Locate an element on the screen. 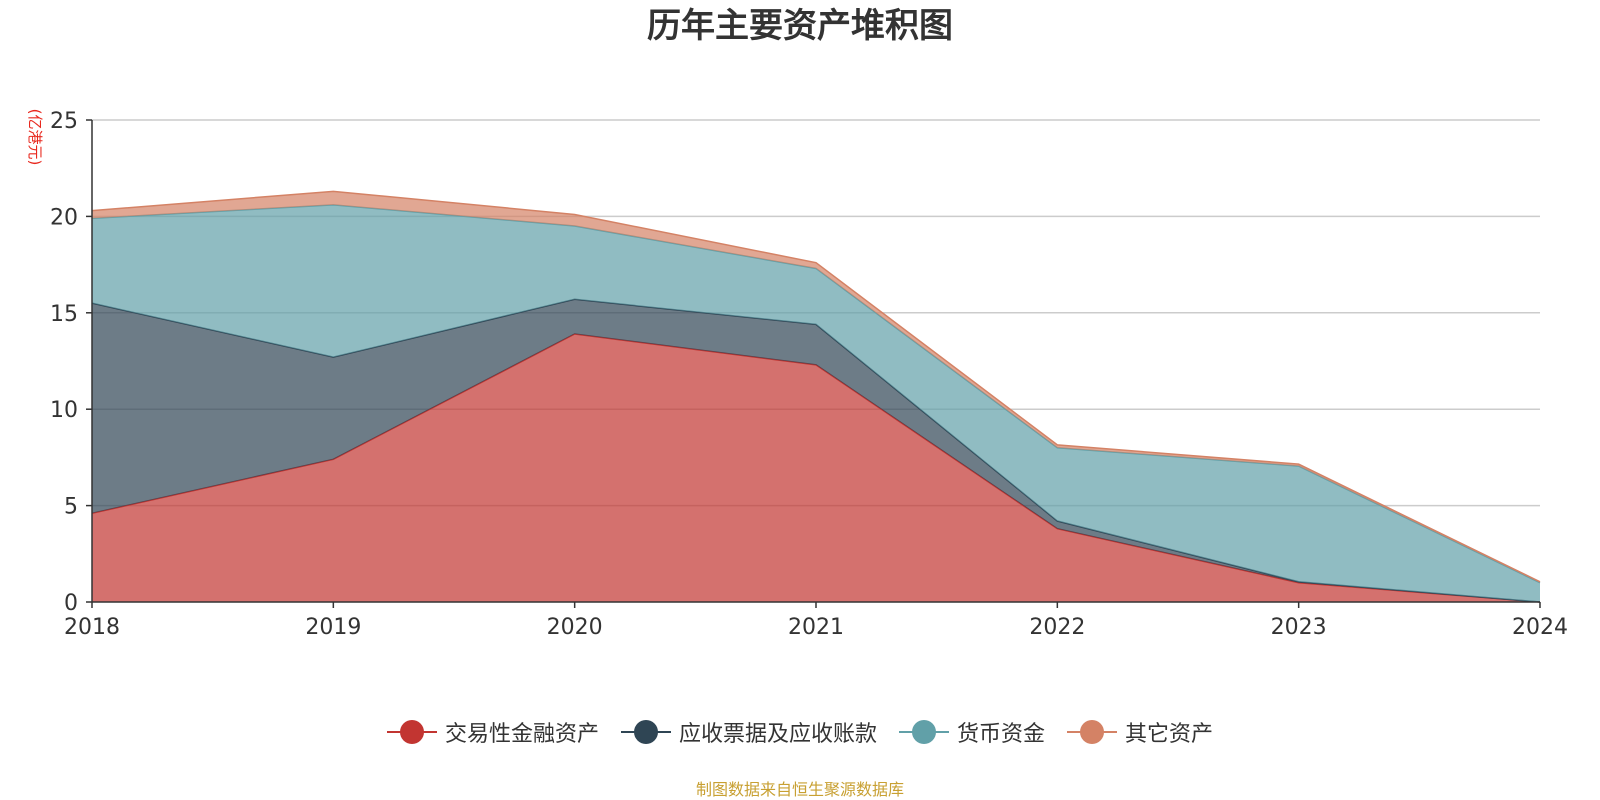 The height and width of the screenshot is (800, 1600). legend-label: 应收票据及应收账款 is located at coordinates (777, 734).